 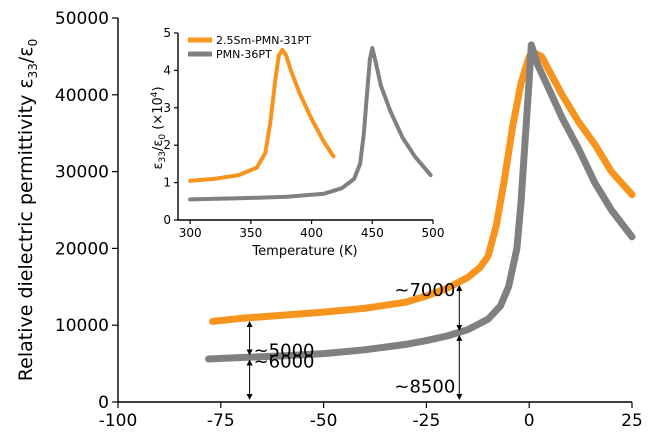 I want to click on inset-series-pmn-36pt, so click(x=310, y=124).